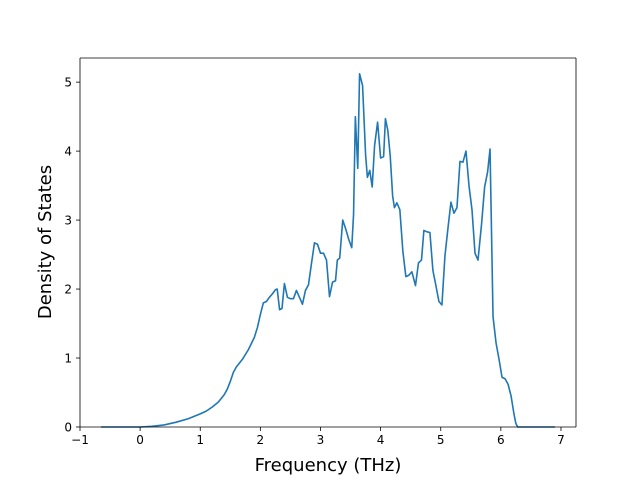 The height and width of the screenshot is (484, 640). Describe the element at coordinates (561, 440) in the screenshot. I see `x-tick-label: 7` at that location.